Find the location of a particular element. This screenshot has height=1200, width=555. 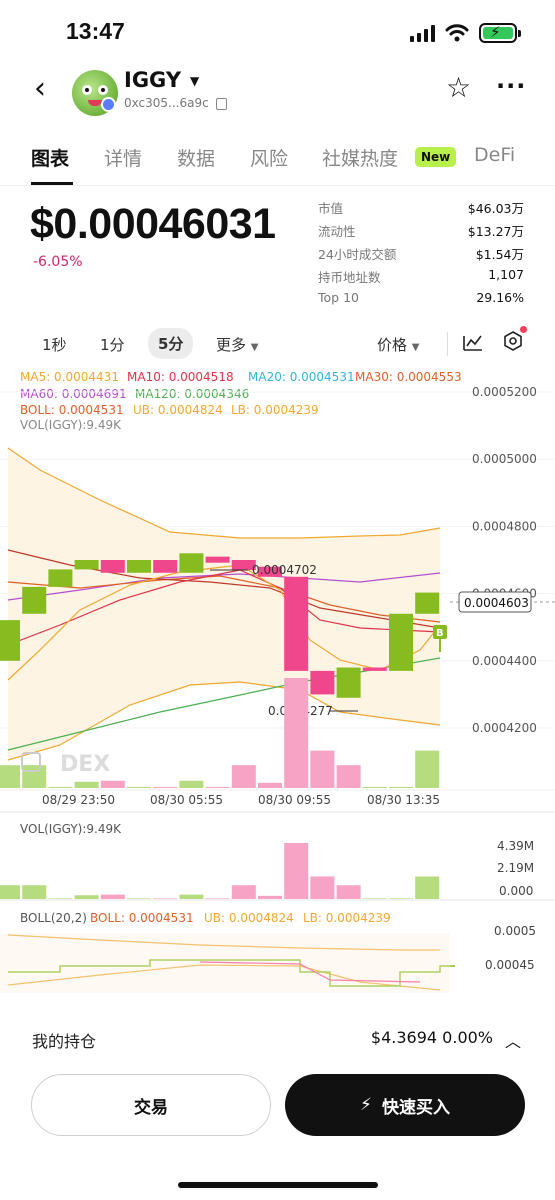

stat-row-top10: Top 10 29.16% is located at coordinates (421, 297).